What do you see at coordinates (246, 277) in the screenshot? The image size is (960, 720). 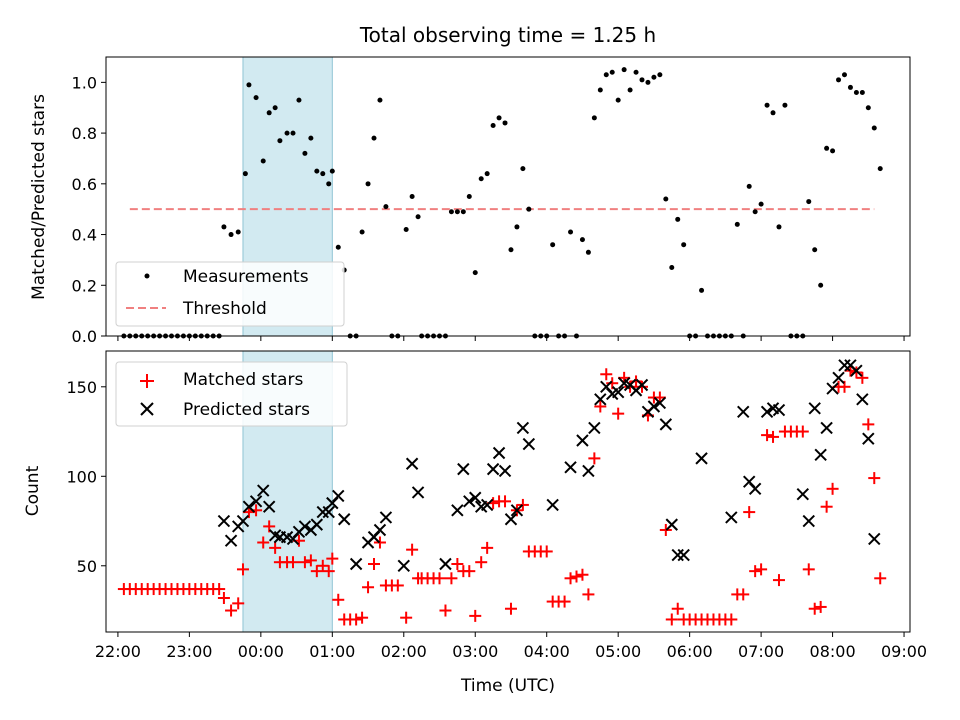 I see `legend-measurements-label: Measurements` at bounding box center [246, 277].